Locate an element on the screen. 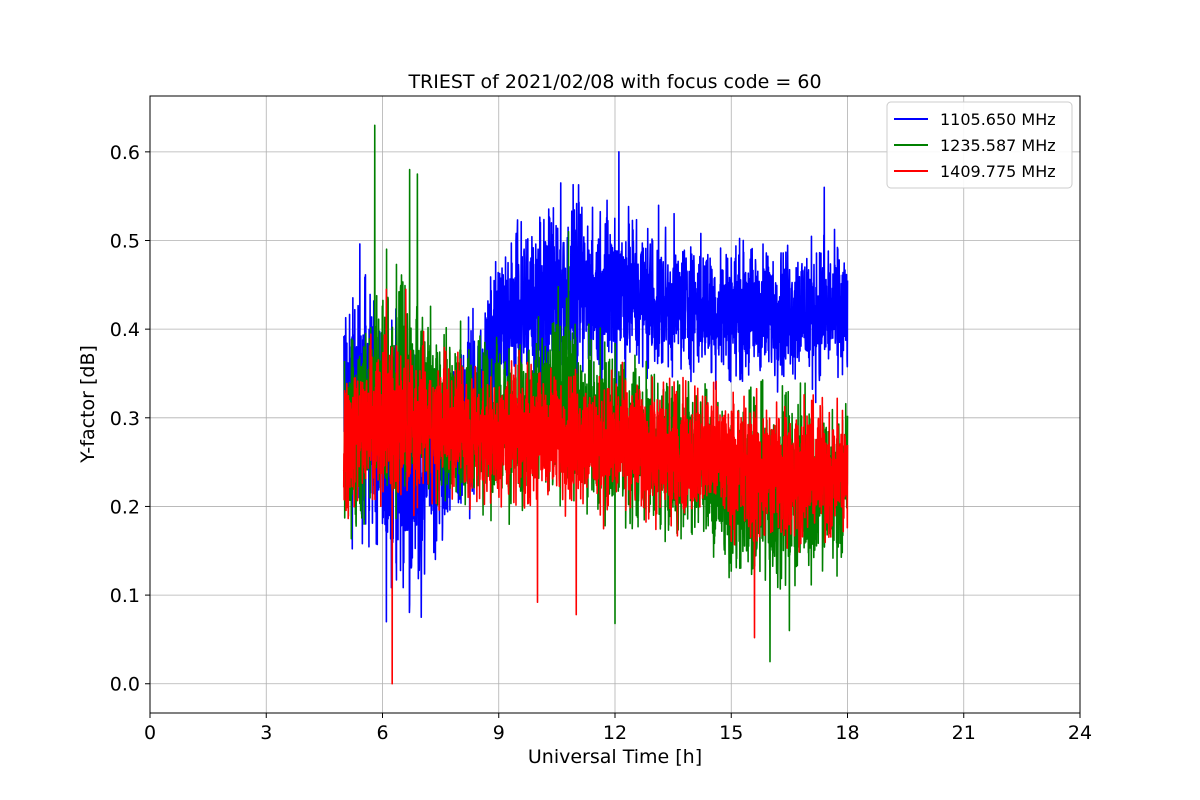 The height and width of the screenshot is (800, 1200). x-tick-label: 9 is located at coordinates (499, 733).